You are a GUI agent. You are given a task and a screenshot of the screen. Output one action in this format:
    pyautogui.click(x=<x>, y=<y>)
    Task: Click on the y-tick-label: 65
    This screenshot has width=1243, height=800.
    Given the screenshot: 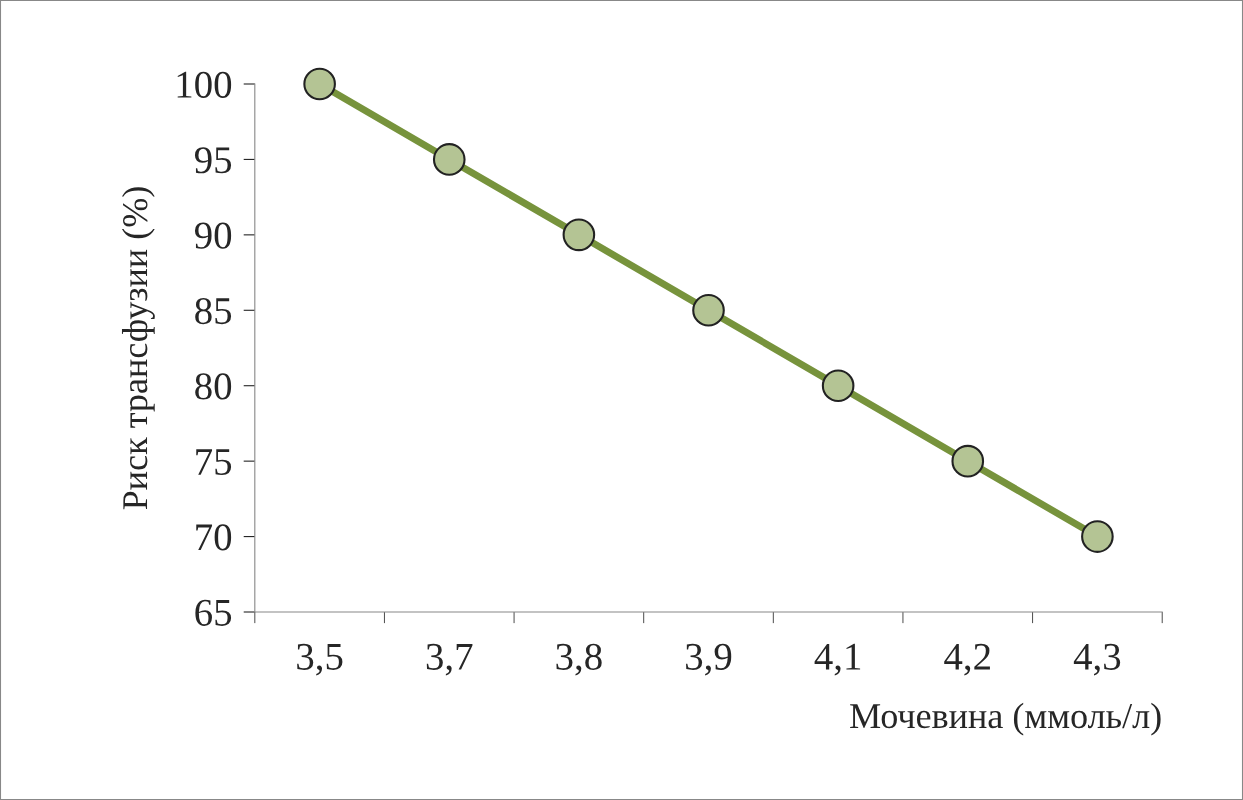 What is the action you would take?
    pyautogui.click(x=213, y=612)
    